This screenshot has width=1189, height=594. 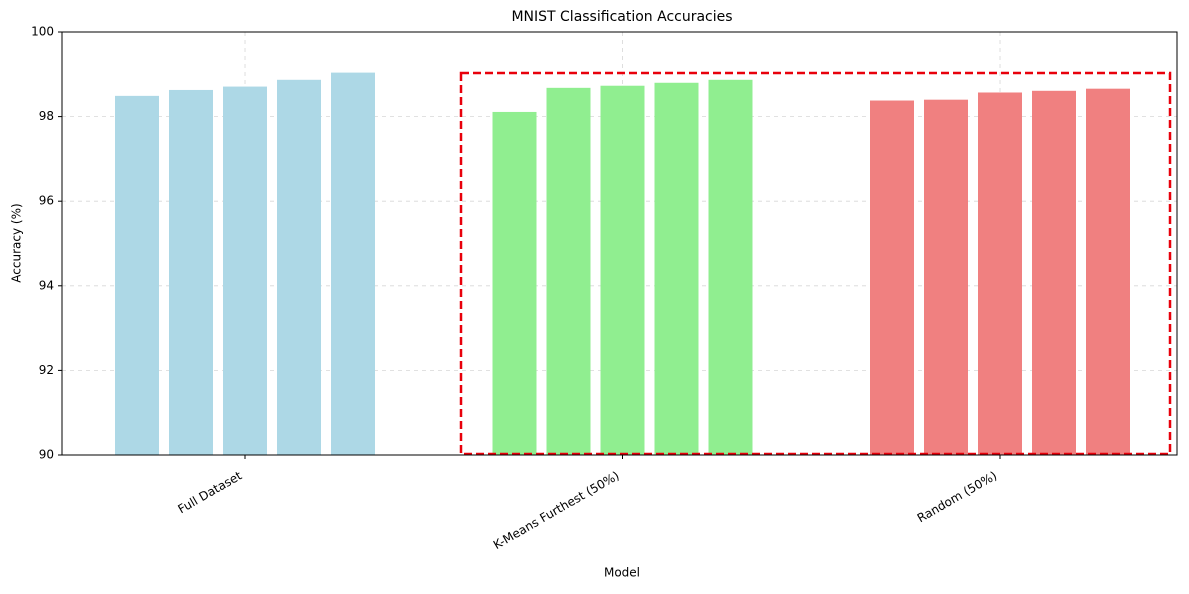 I want to click on x-tick-label: Full Dataset, so click(x=209, y=492).